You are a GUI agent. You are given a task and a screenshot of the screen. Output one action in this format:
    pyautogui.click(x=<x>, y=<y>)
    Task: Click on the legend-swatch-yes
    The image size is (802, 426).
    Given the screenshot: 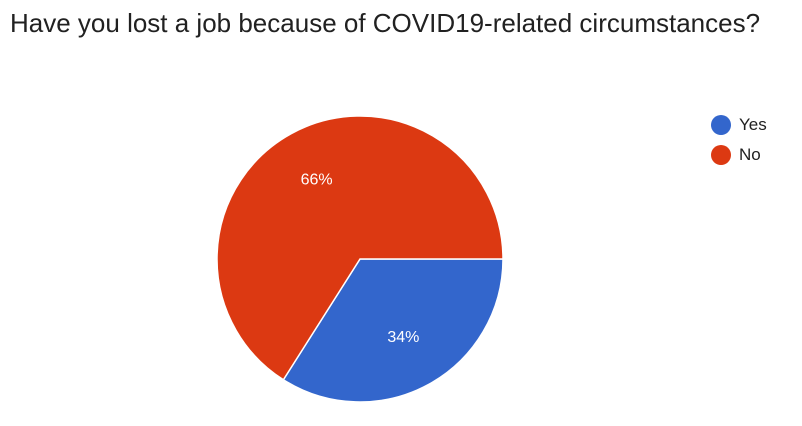 What is the action you would take?
    pyautogui.click(x=721, y=125)
    